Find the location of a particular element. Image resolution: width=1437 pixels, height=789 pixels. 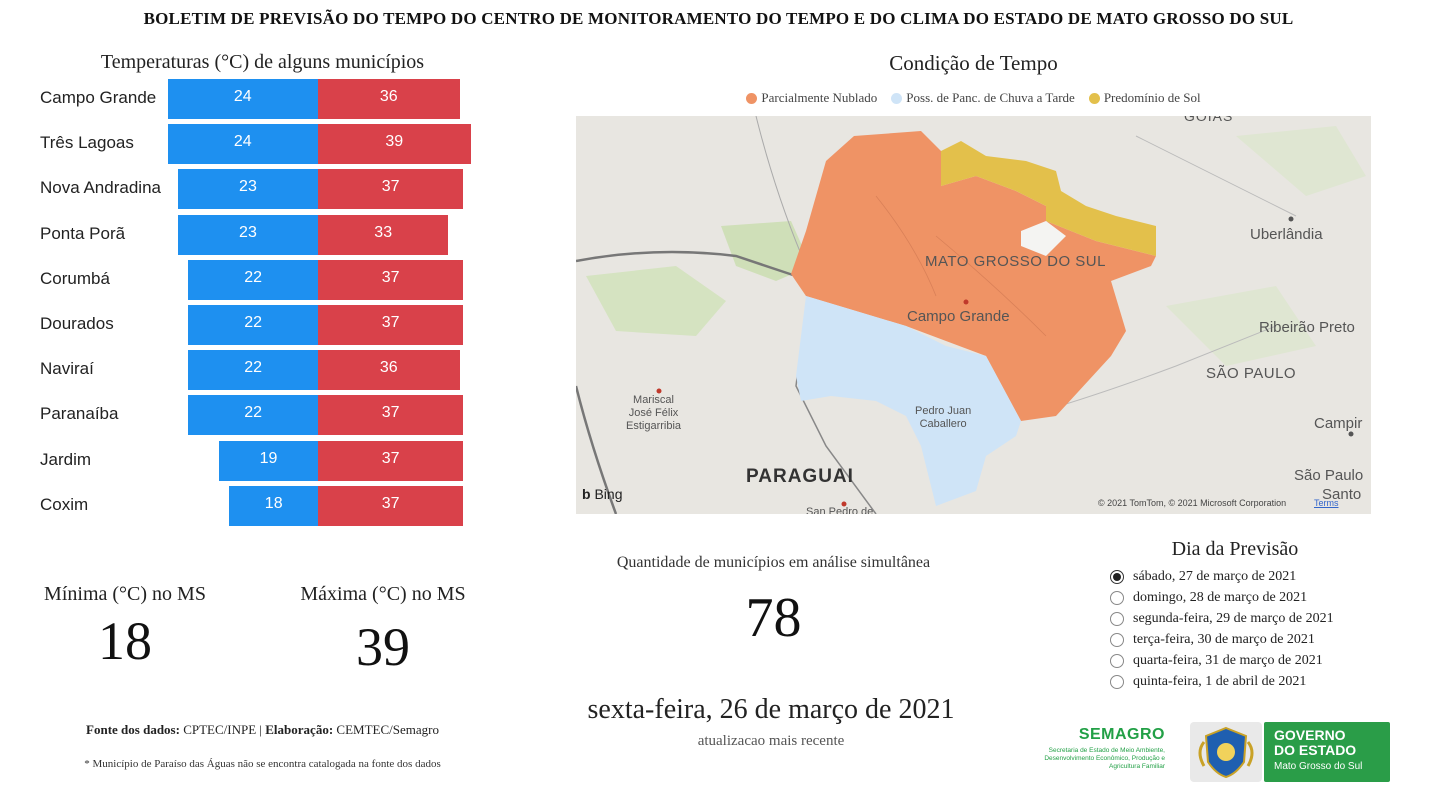

map-label-paraguai: PARAGUAI is located at coordinates (800, 476).